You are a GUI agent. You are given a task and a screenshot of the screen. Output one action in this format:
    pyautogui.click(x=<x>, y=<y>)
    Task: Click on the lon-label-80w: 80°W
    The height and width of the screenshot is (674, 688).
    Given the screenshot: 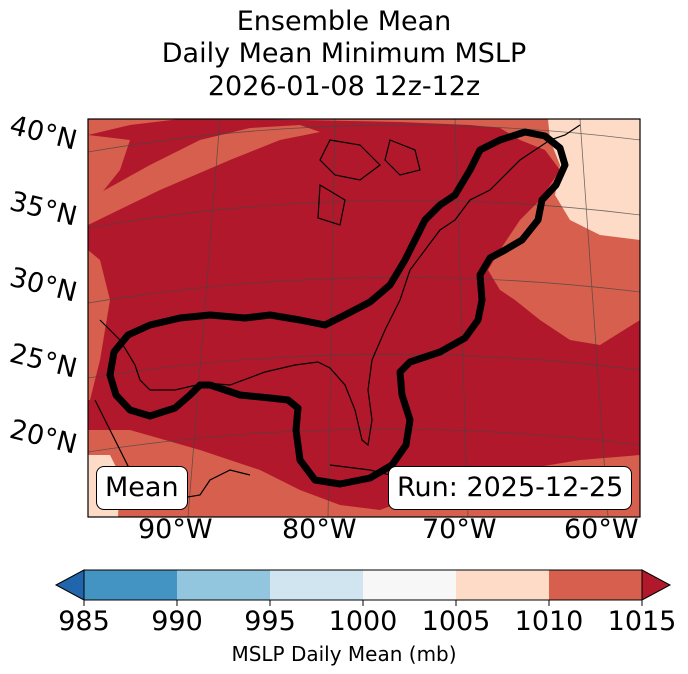 What is the action you would take?
    pyautogui.click(x=319, y=529)
    